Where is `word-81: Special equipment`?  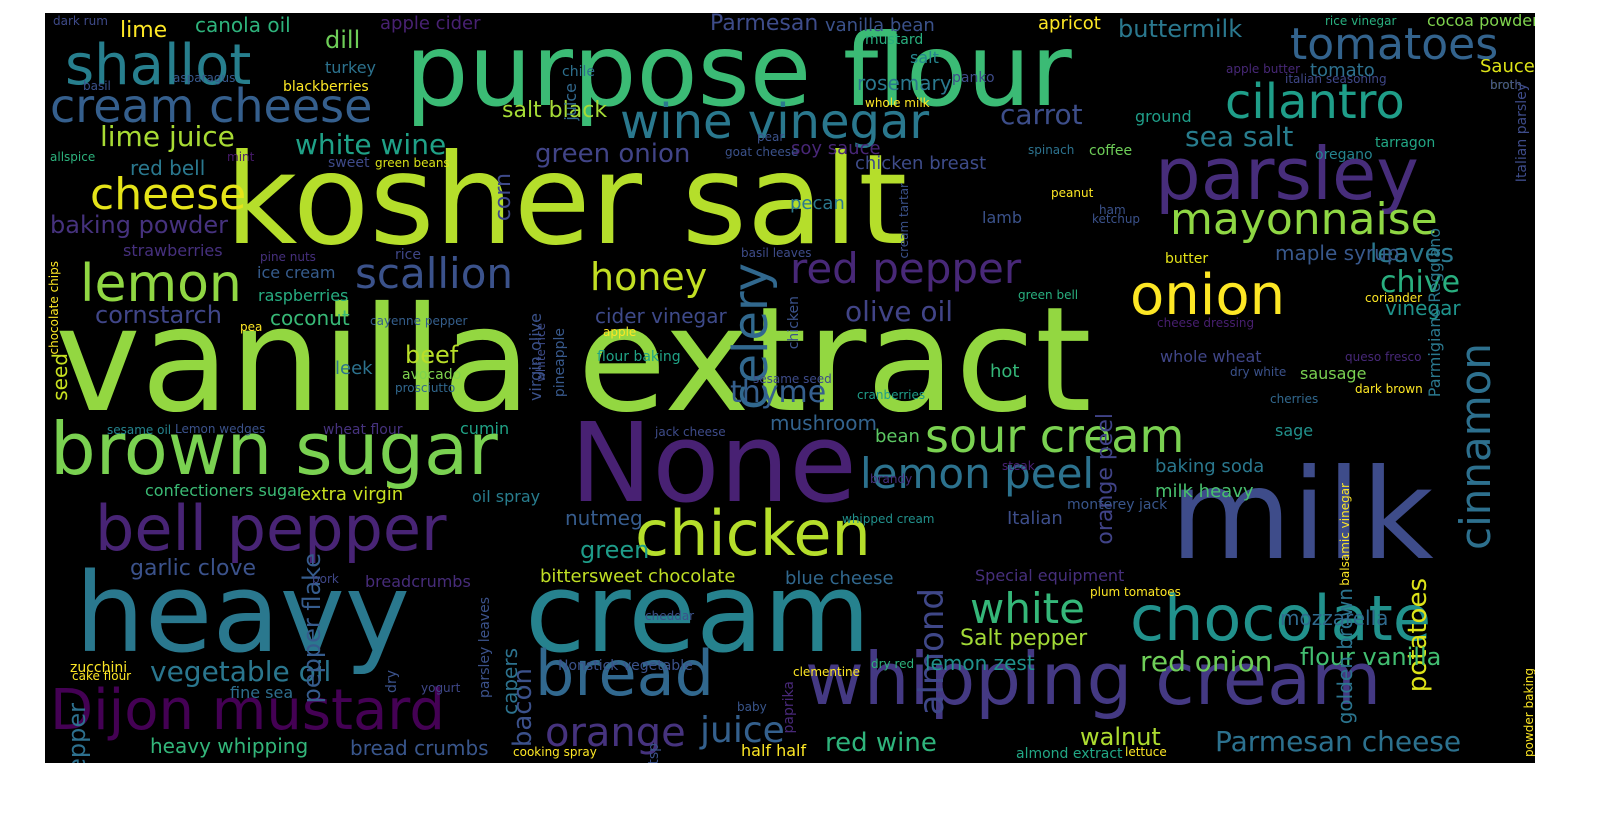
word-81: Special equipment is located at coordinates (1050, 575).